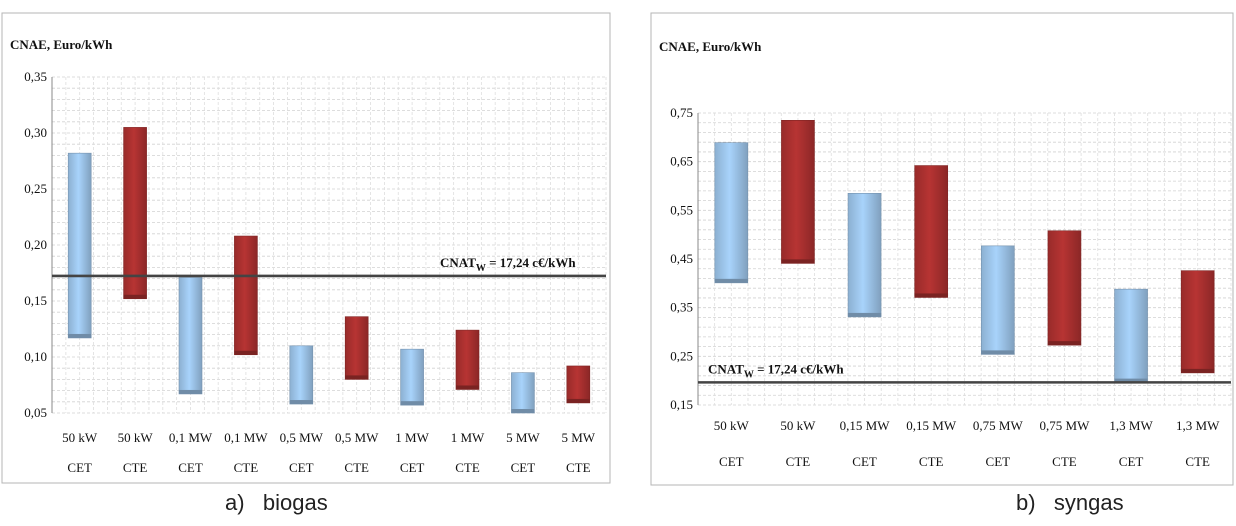  What do you see at coordinates (35, 244) in the screenshot?
I see `y-tick-label: 0,20` at bounding box center [35, 244].